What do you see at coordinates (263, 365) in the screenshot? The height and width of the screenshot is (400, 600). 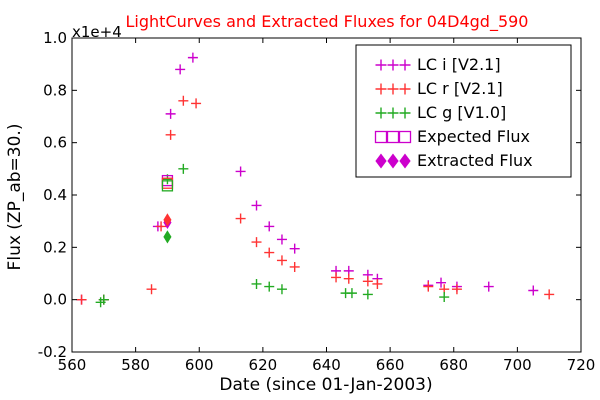 I see `x-tick-label: 620` at bounding box center [263, 365].